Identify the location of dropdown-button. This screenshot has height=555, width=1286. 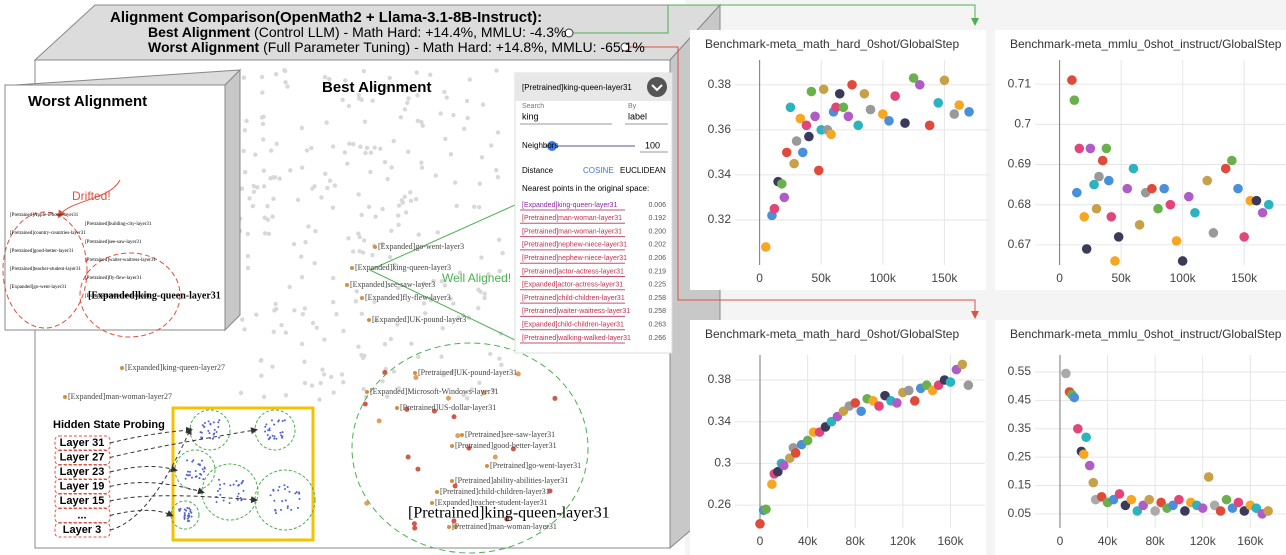
(657, 87).